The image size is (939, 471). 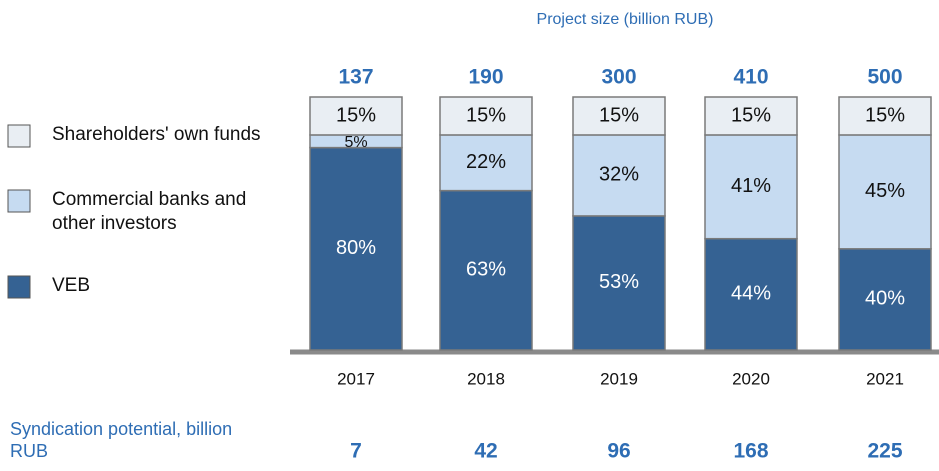 What do you see at coordinates (750, 451) in the screenshot?
I see `syndication-value: 168` at bounding box center [750, 451].